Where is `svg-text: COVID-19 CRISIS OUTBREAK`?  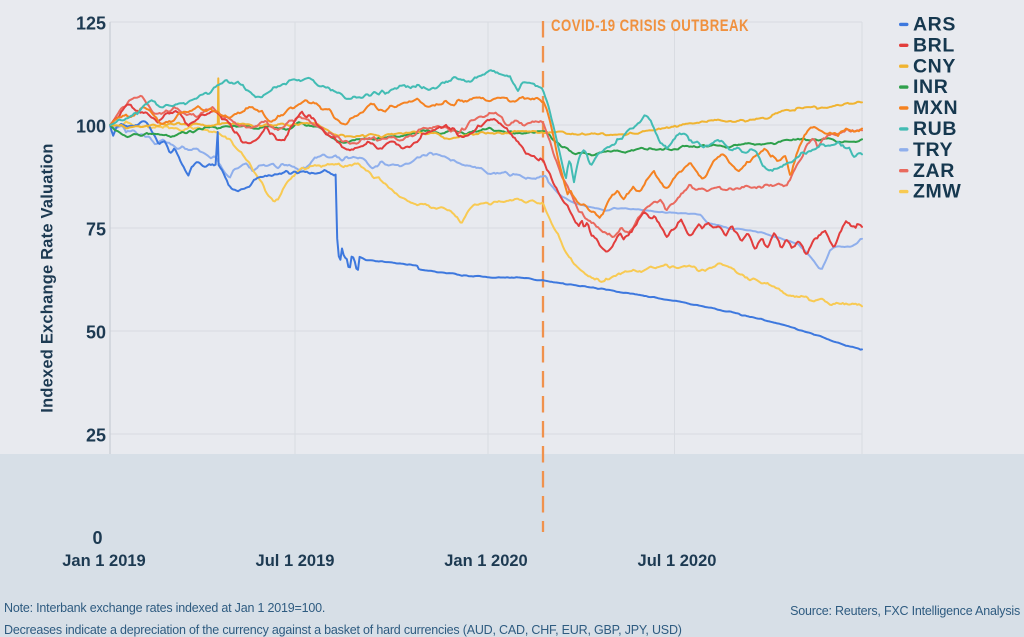 svg-text: COVID-19 CRISIS OUTBREAK is located at coordinates (650, 26).